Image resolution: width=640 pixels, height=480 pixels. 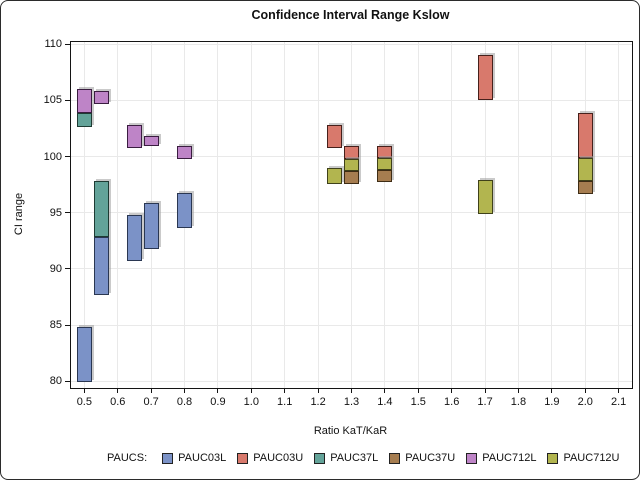 I want to click on x-tick-label: 0.9, so click(x=218, y=402).